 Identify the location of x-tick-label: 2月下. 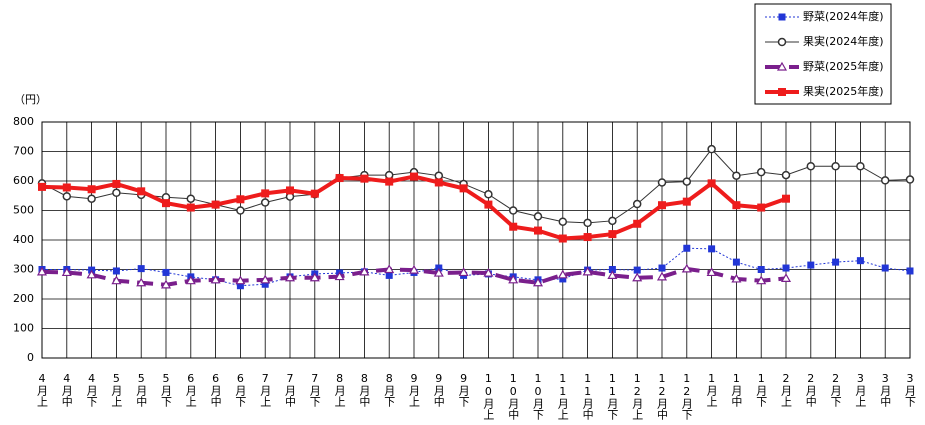
(835, 390).